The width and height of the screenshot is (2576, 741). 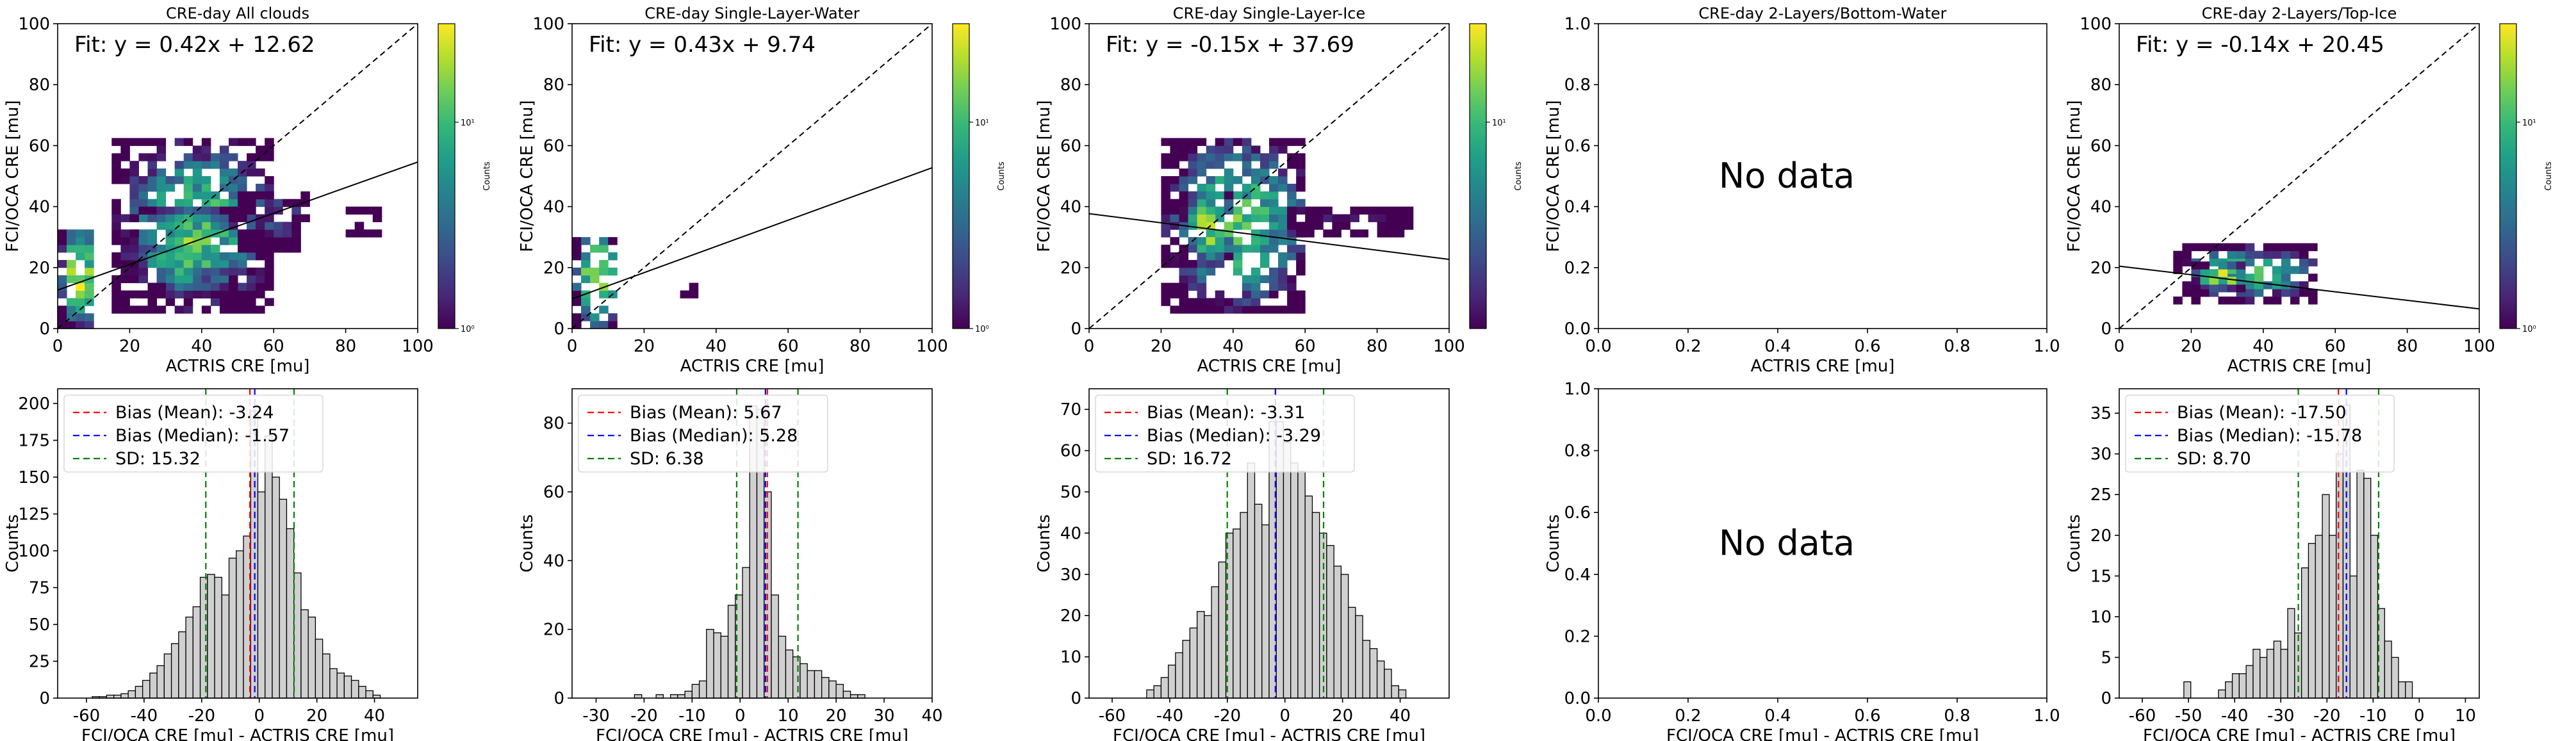 What do you see at coordinates (34, 404) in the screenshot?
I see `y-tick-label: 200` at bounding box center [34, 404].